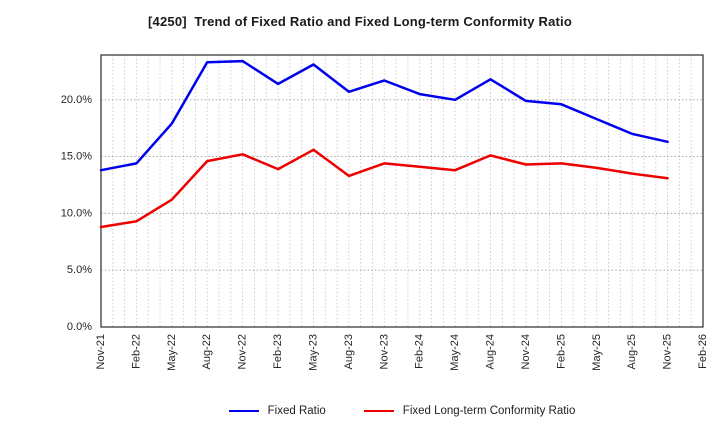 The image size is (720, 440). What do you see at coordinates (384, 351) in the screenshot?
I see `x-tick-label: Nov-23` at bounding box center [384, 351].